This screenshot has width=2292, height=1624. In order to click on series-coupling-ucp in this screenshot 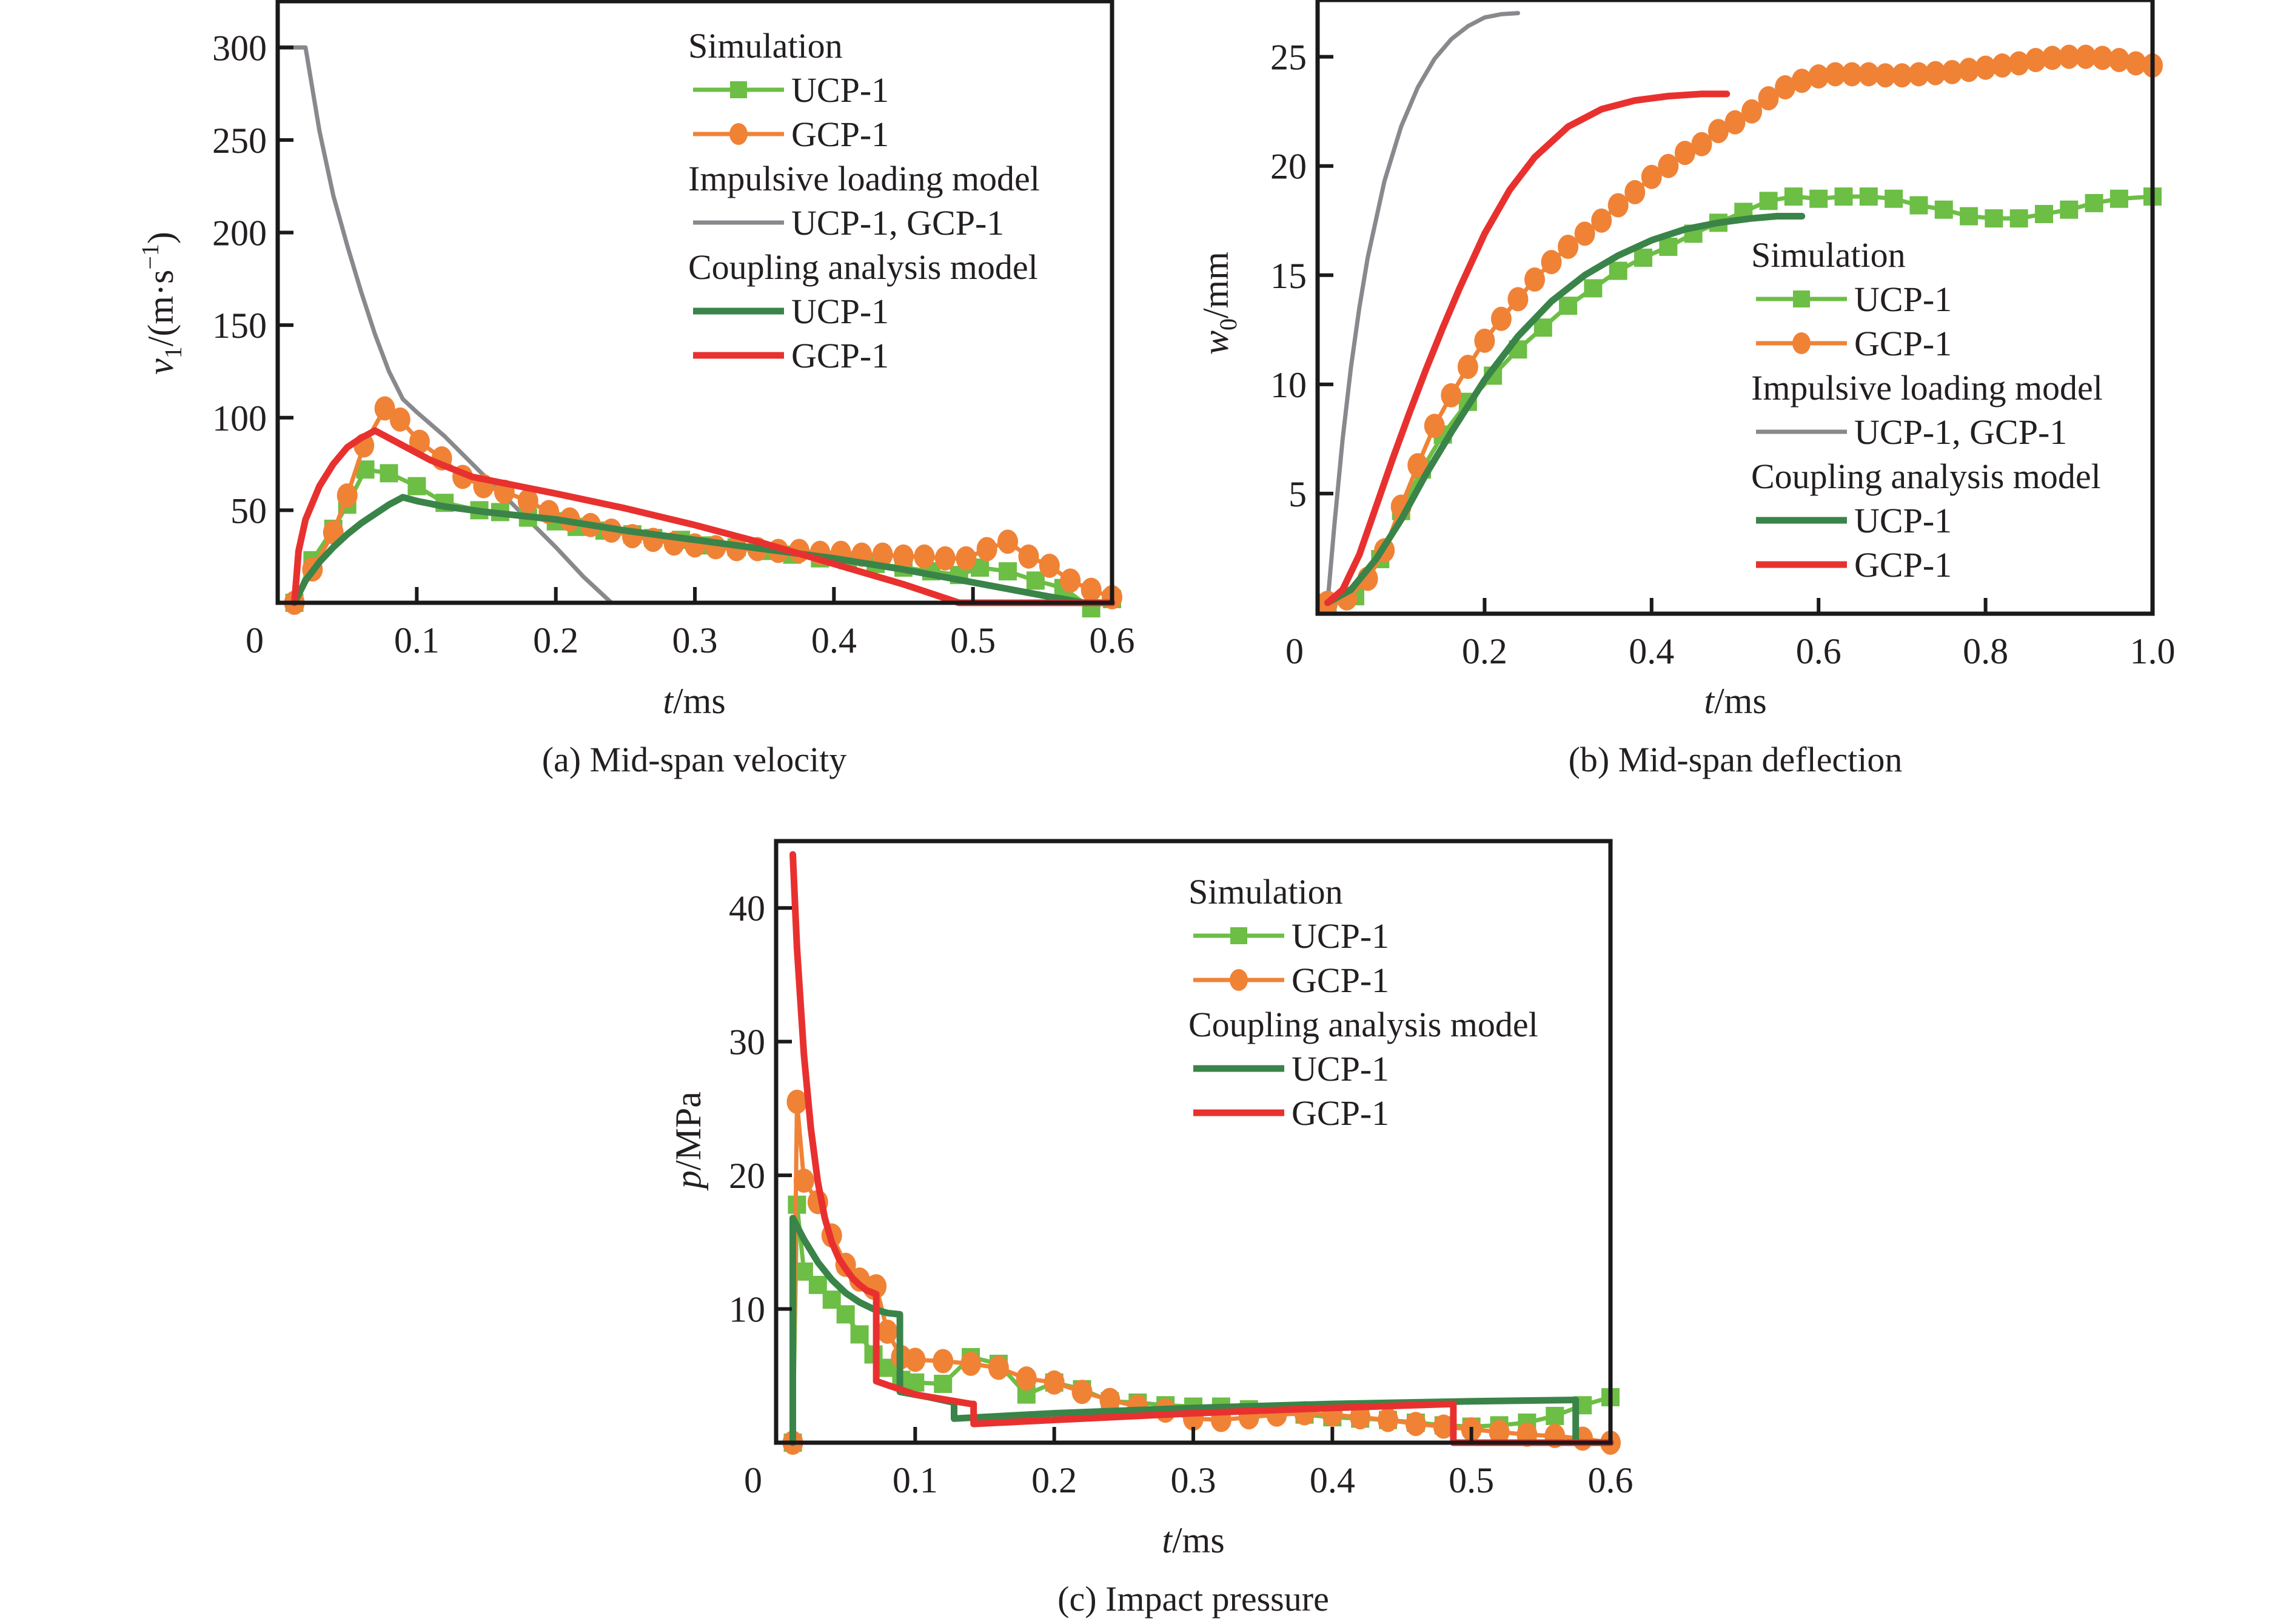, I will do `click(1565, 409)`.